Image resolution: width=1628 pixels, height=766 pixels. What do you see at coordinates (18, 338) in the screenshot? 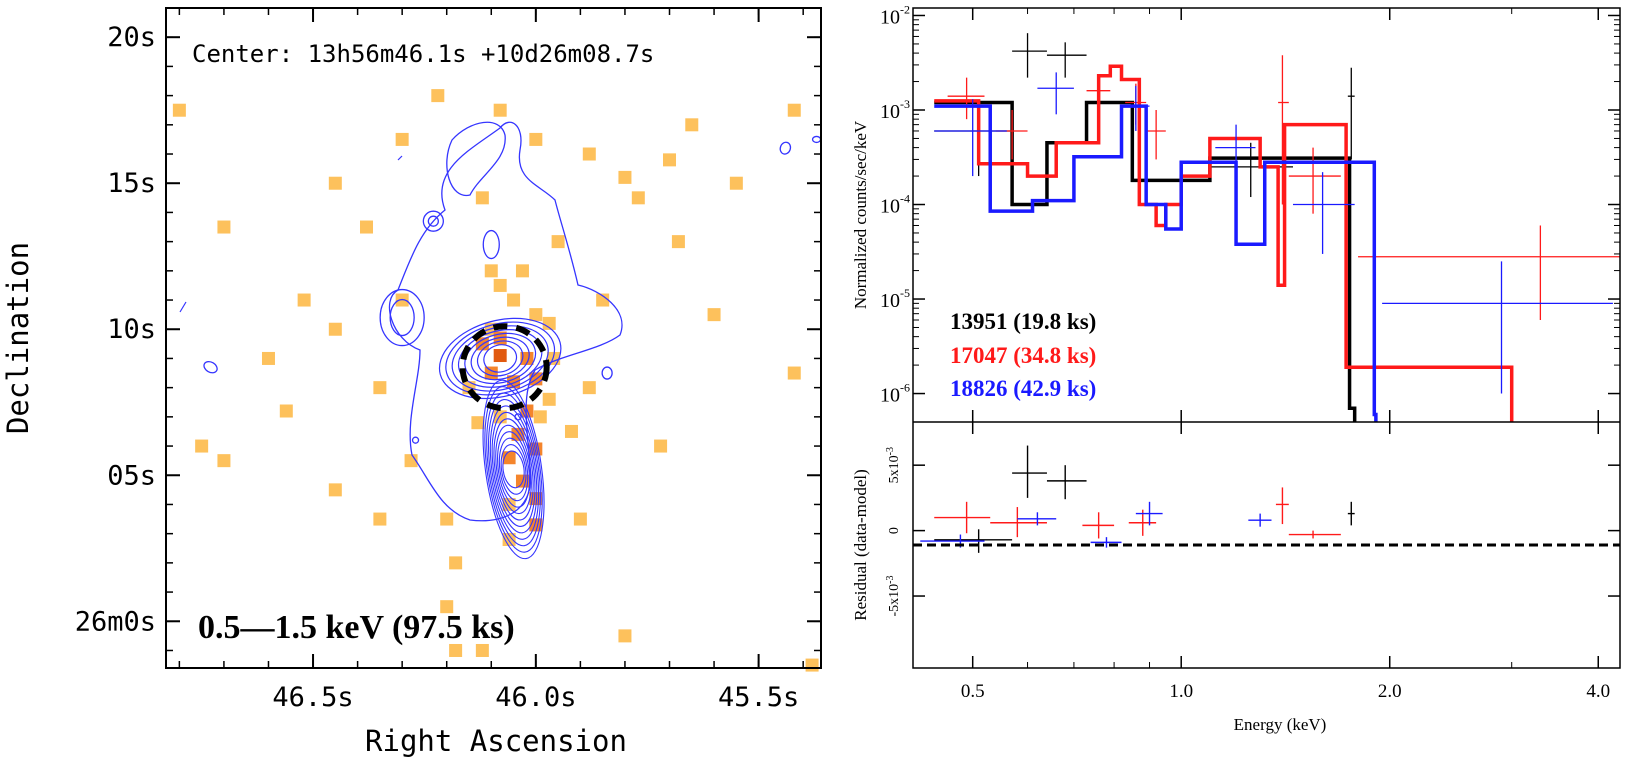
I see `dec-axis-label: Declination` at bounding box center [18, 338].